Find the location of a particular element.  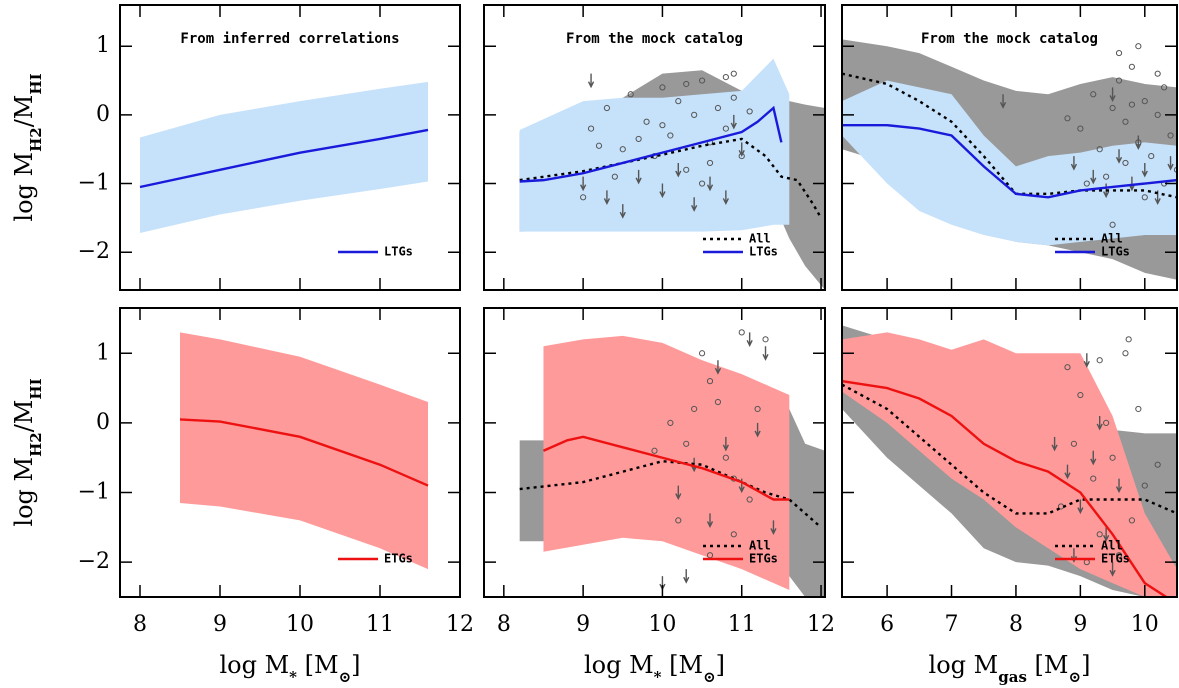

axis-label-part: ⊙ is located at coordinates (709, 677).